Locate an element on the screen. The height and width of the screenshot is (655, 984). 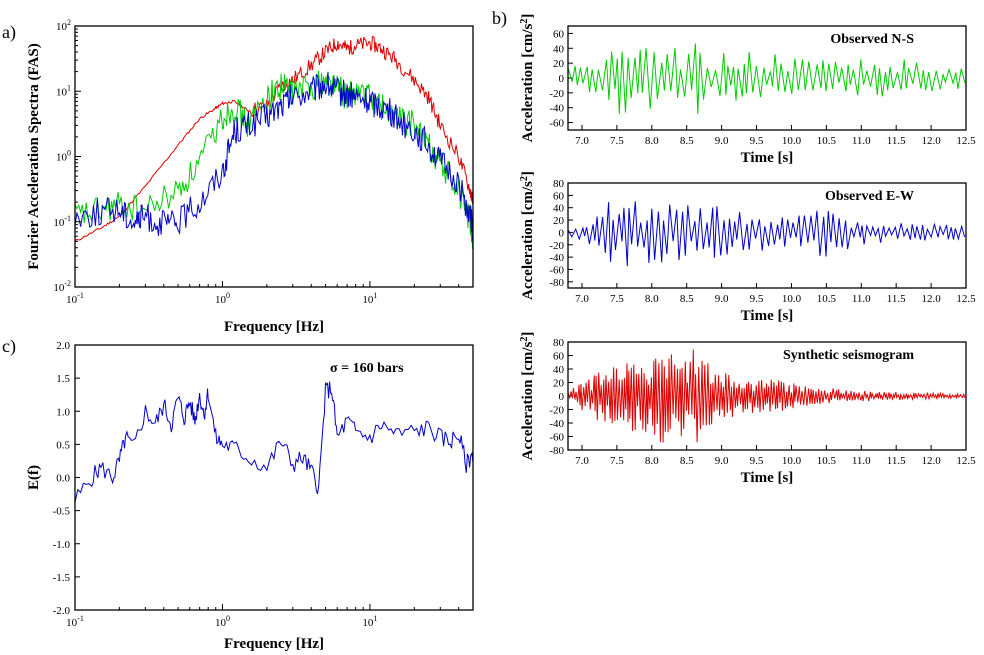
seismogram-title: Synthetic seismogram is located at coordinates (848, 355).